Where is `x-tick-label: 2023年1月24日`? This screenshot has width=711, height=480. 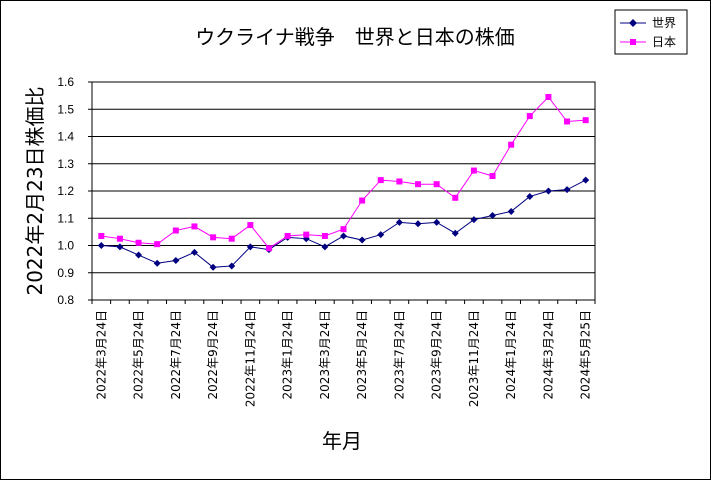
x-tick-label: 2023年1月24日 is located at coordinates (288, 354).